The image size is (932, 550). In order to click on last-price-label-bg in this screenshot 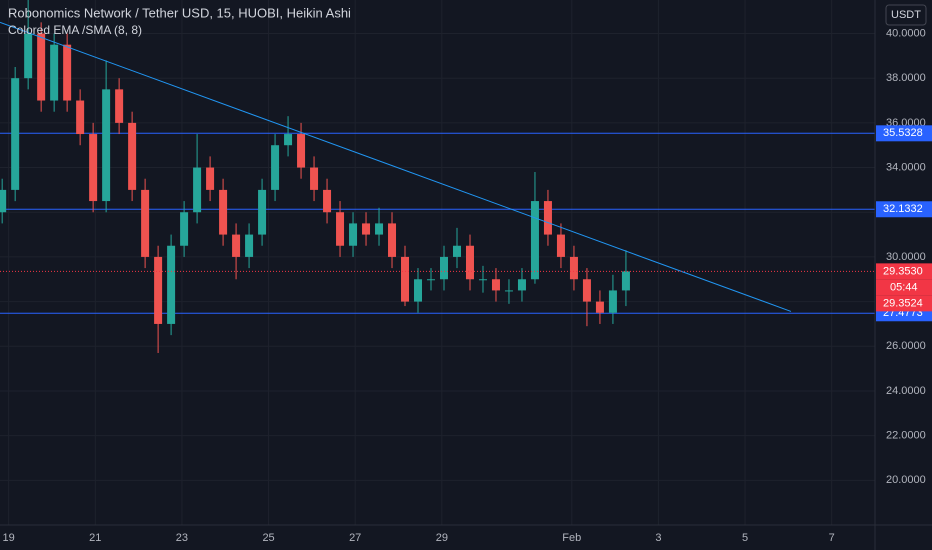, I will do `click(904, 271)`.